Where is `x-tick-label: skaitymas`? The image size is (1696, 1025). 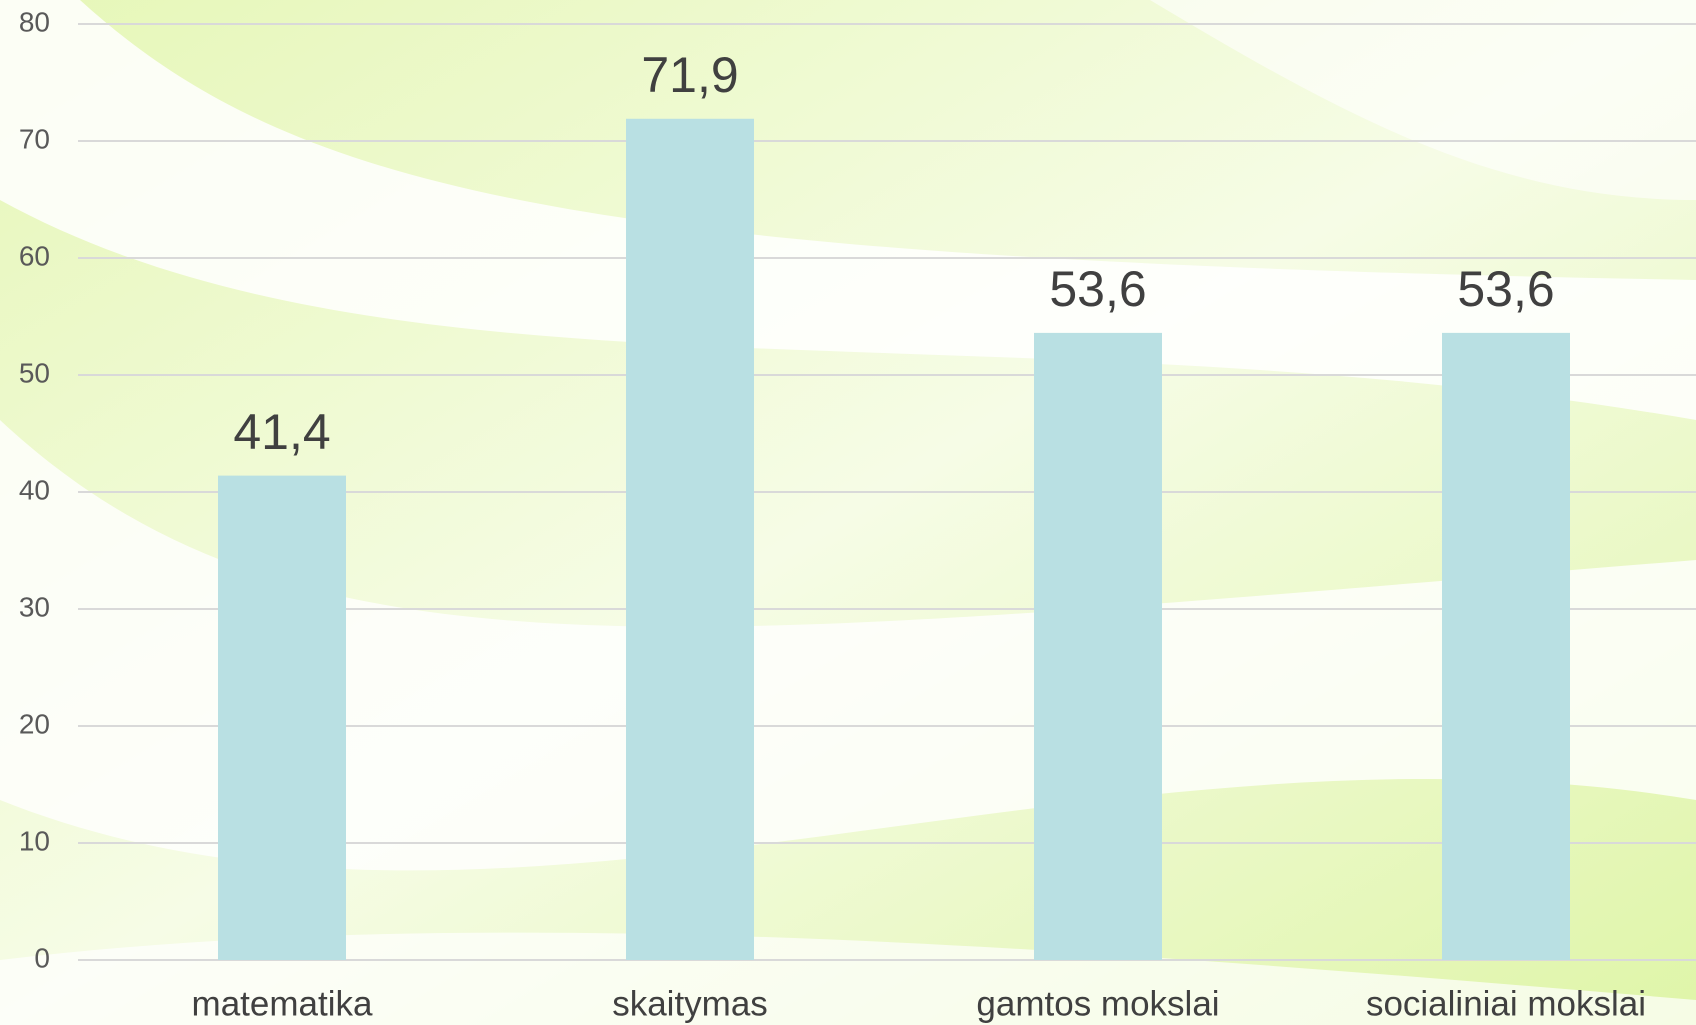 x-tick-label: skaitymas is located at coordinates (690, 1003).